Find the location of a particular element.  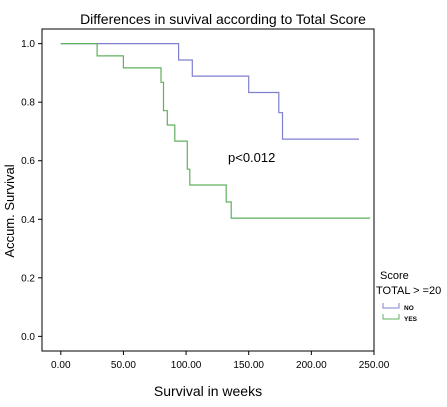

y-tick-label-2: 0.4 is located at coordinates (28, 220).